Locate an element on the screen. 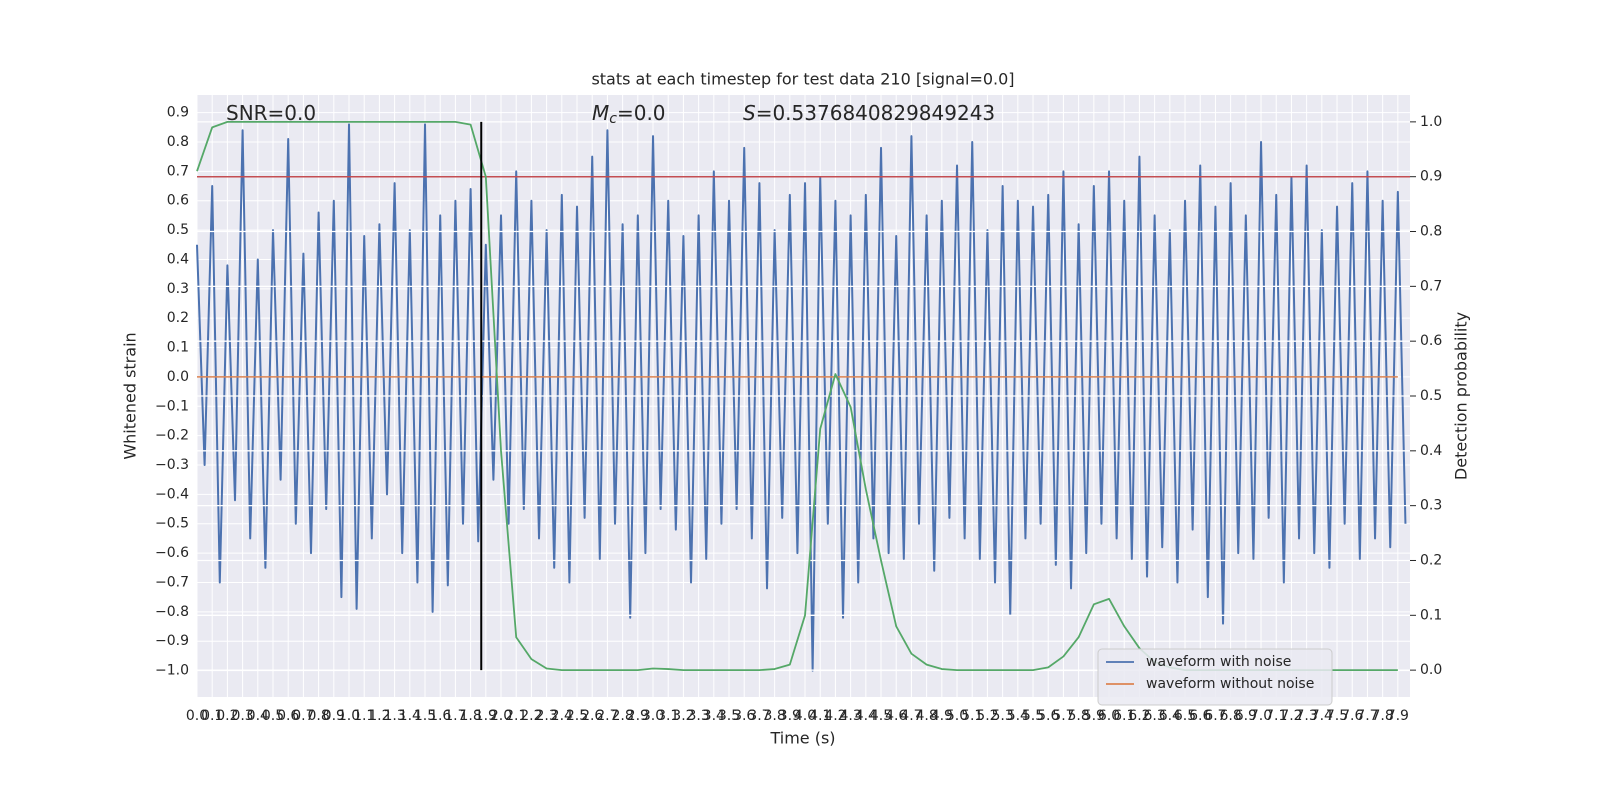 This screenshot has height=800, width=1600. x-tick-label: 1.2 is located at coordinates (379, 716).